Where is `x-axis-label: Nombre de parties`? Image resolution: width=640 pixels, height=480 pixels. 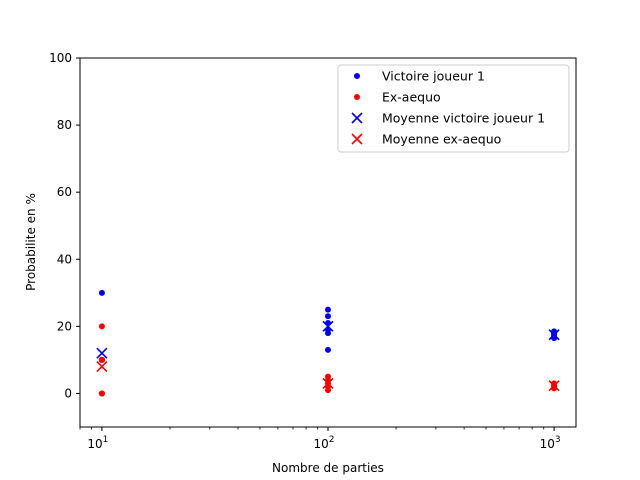 x-axis-label: Nombre de parties is located at coordinates (328, 468).